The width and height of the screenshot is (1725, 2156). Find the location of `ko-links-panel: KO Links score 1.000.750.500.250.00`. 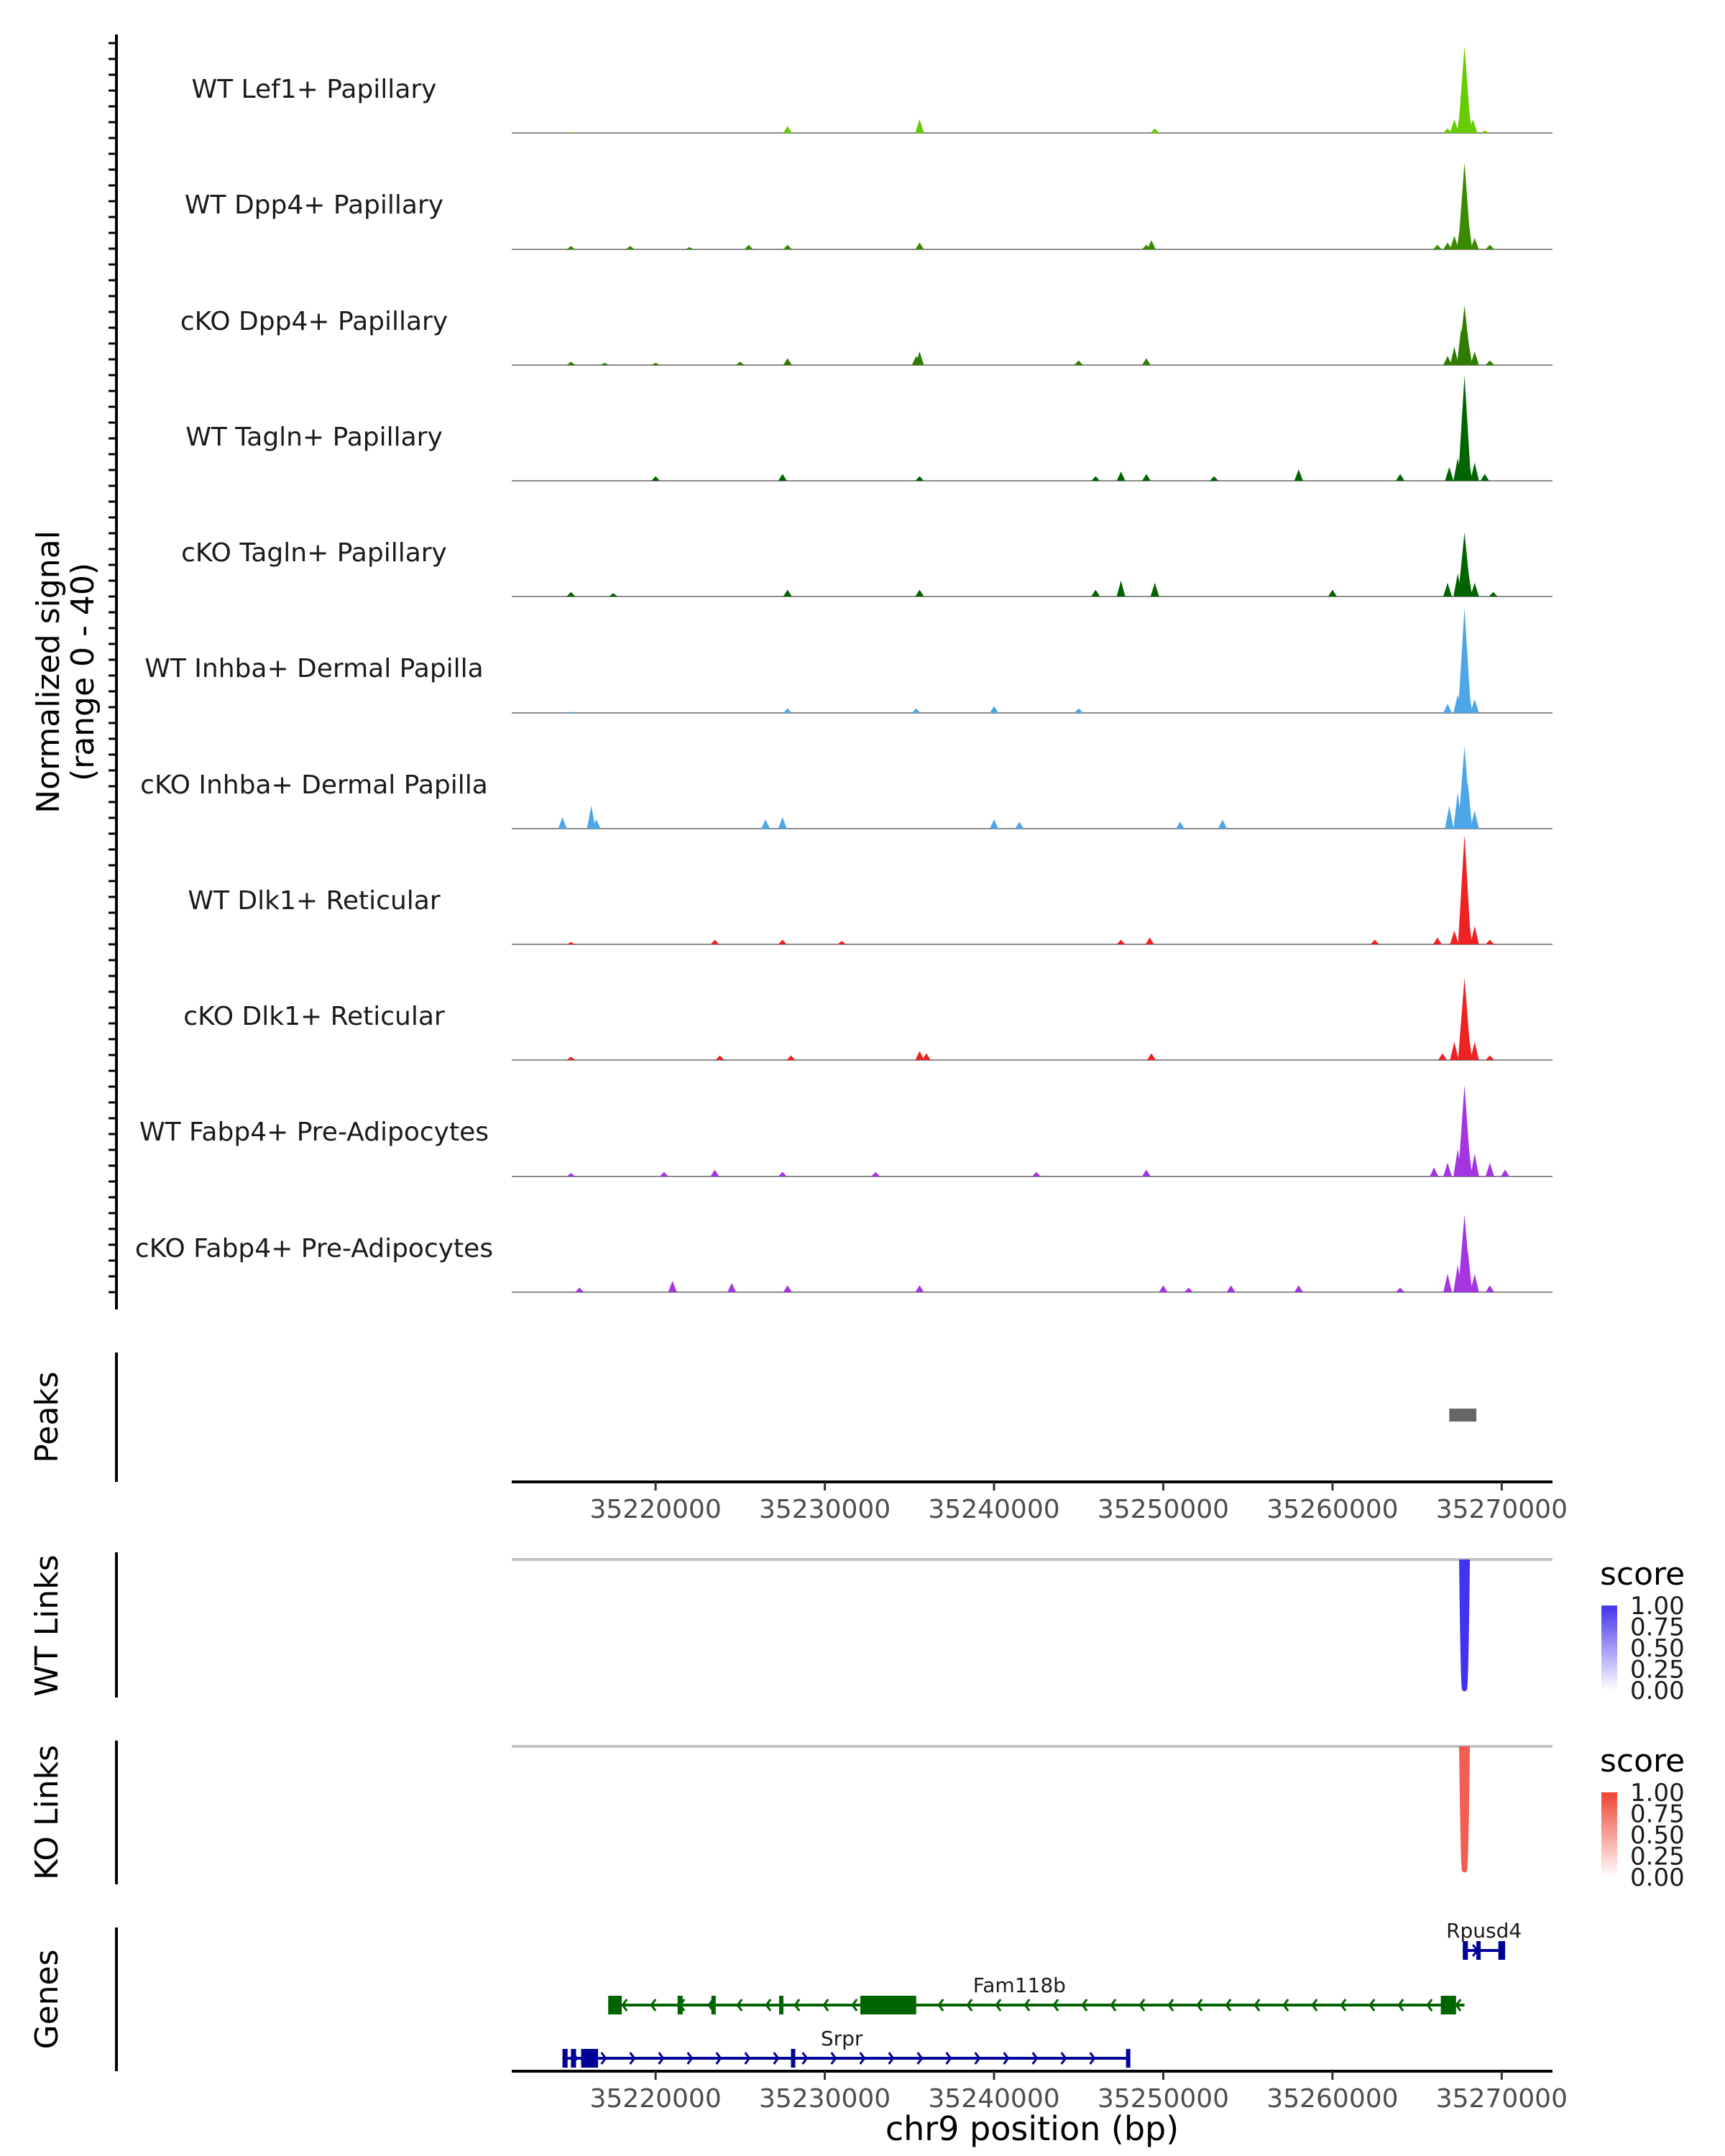

ko-links-panel: KO Links score 1.000.750.500.250.00 is located at coordinates (857, 1817).